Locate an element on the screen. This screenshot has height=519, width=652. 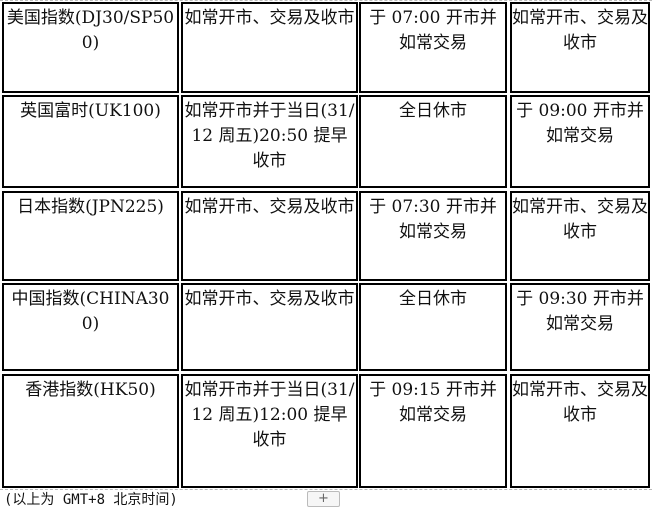
index-name-cell: 日本指数(JPN225) is located at coordinates (90, 236).